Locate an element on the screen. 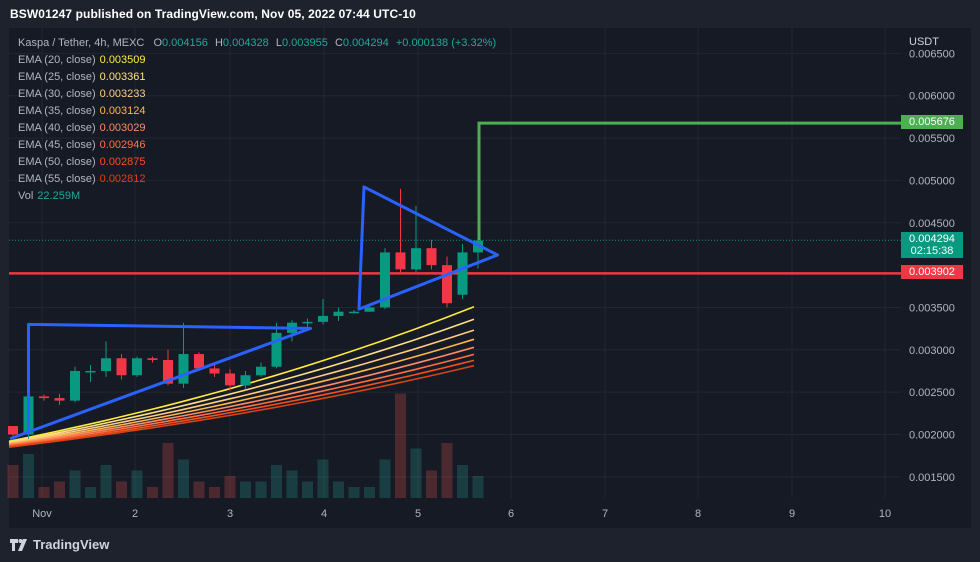 The height and width of the screenshot is (562, 980). price-tag: 0.003902 is located at coordinates (932, 272).